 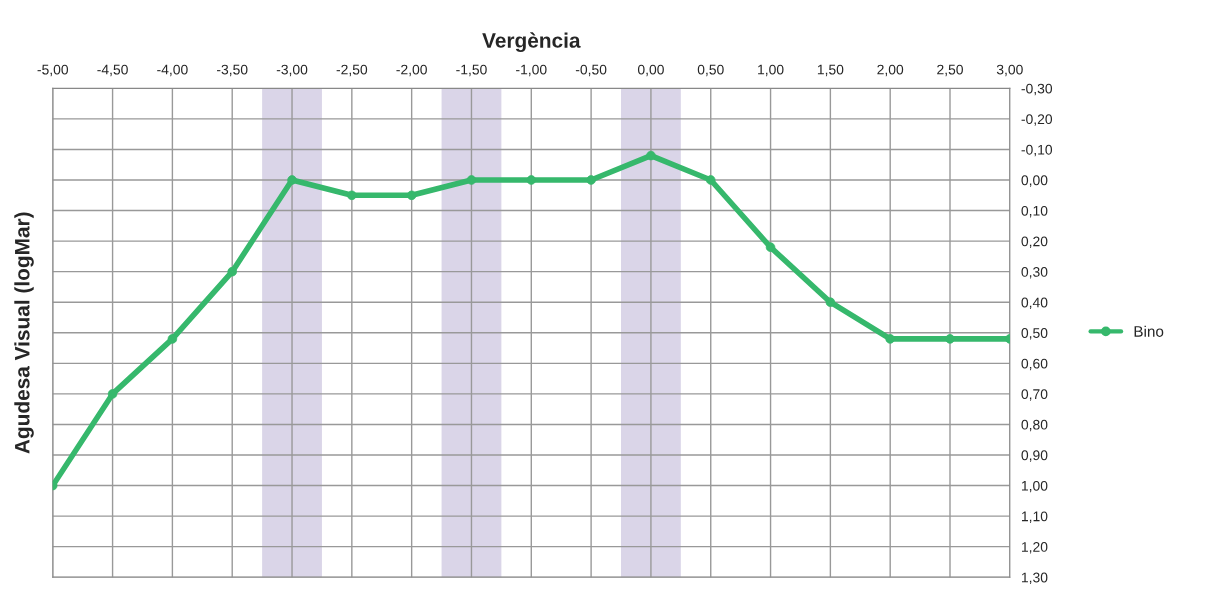 What do you see at coordinates (1037, 89) in the screenshot?
I see `y-tick-label: -0,30` at bounding box center [1037, 89].